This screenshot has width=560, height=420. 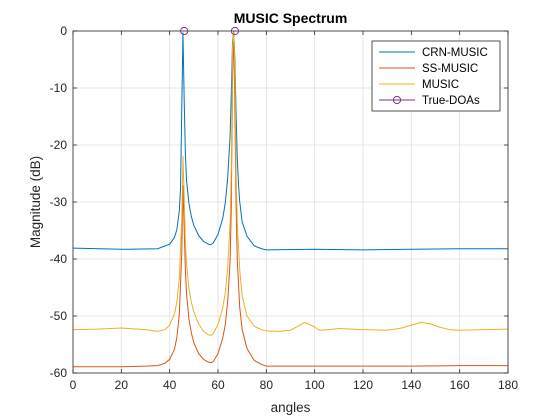 What do you see at coordinates (63, 31) in the screenshot?
I see `y-tick-label: 0` at bounding box center [63, 31].